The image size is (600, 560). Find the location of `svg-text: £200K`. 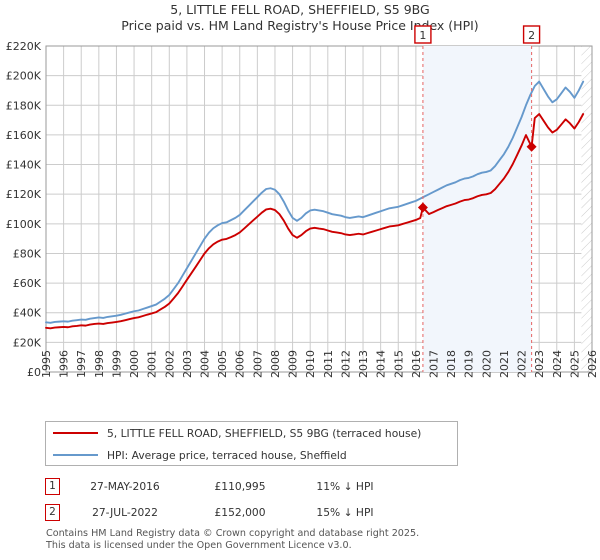

svg-text: £200K is located at coordinates (24, 76).